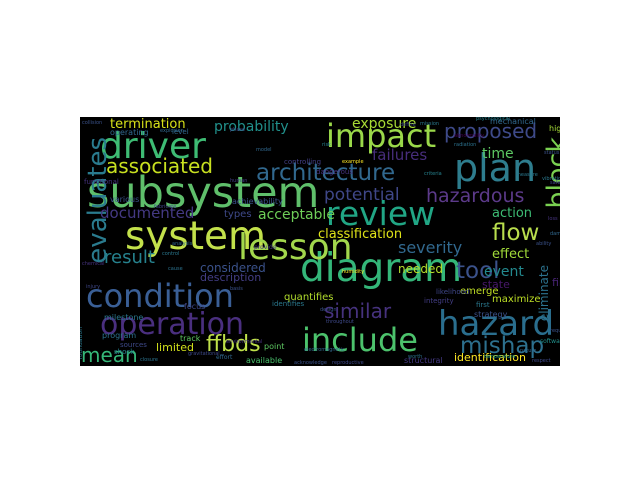 This screenshot has width=640, height=480. What do you see at coordinates (478, 271) in the screenshot?
I see `word-tool: tool` at bounding box center [478, 271].